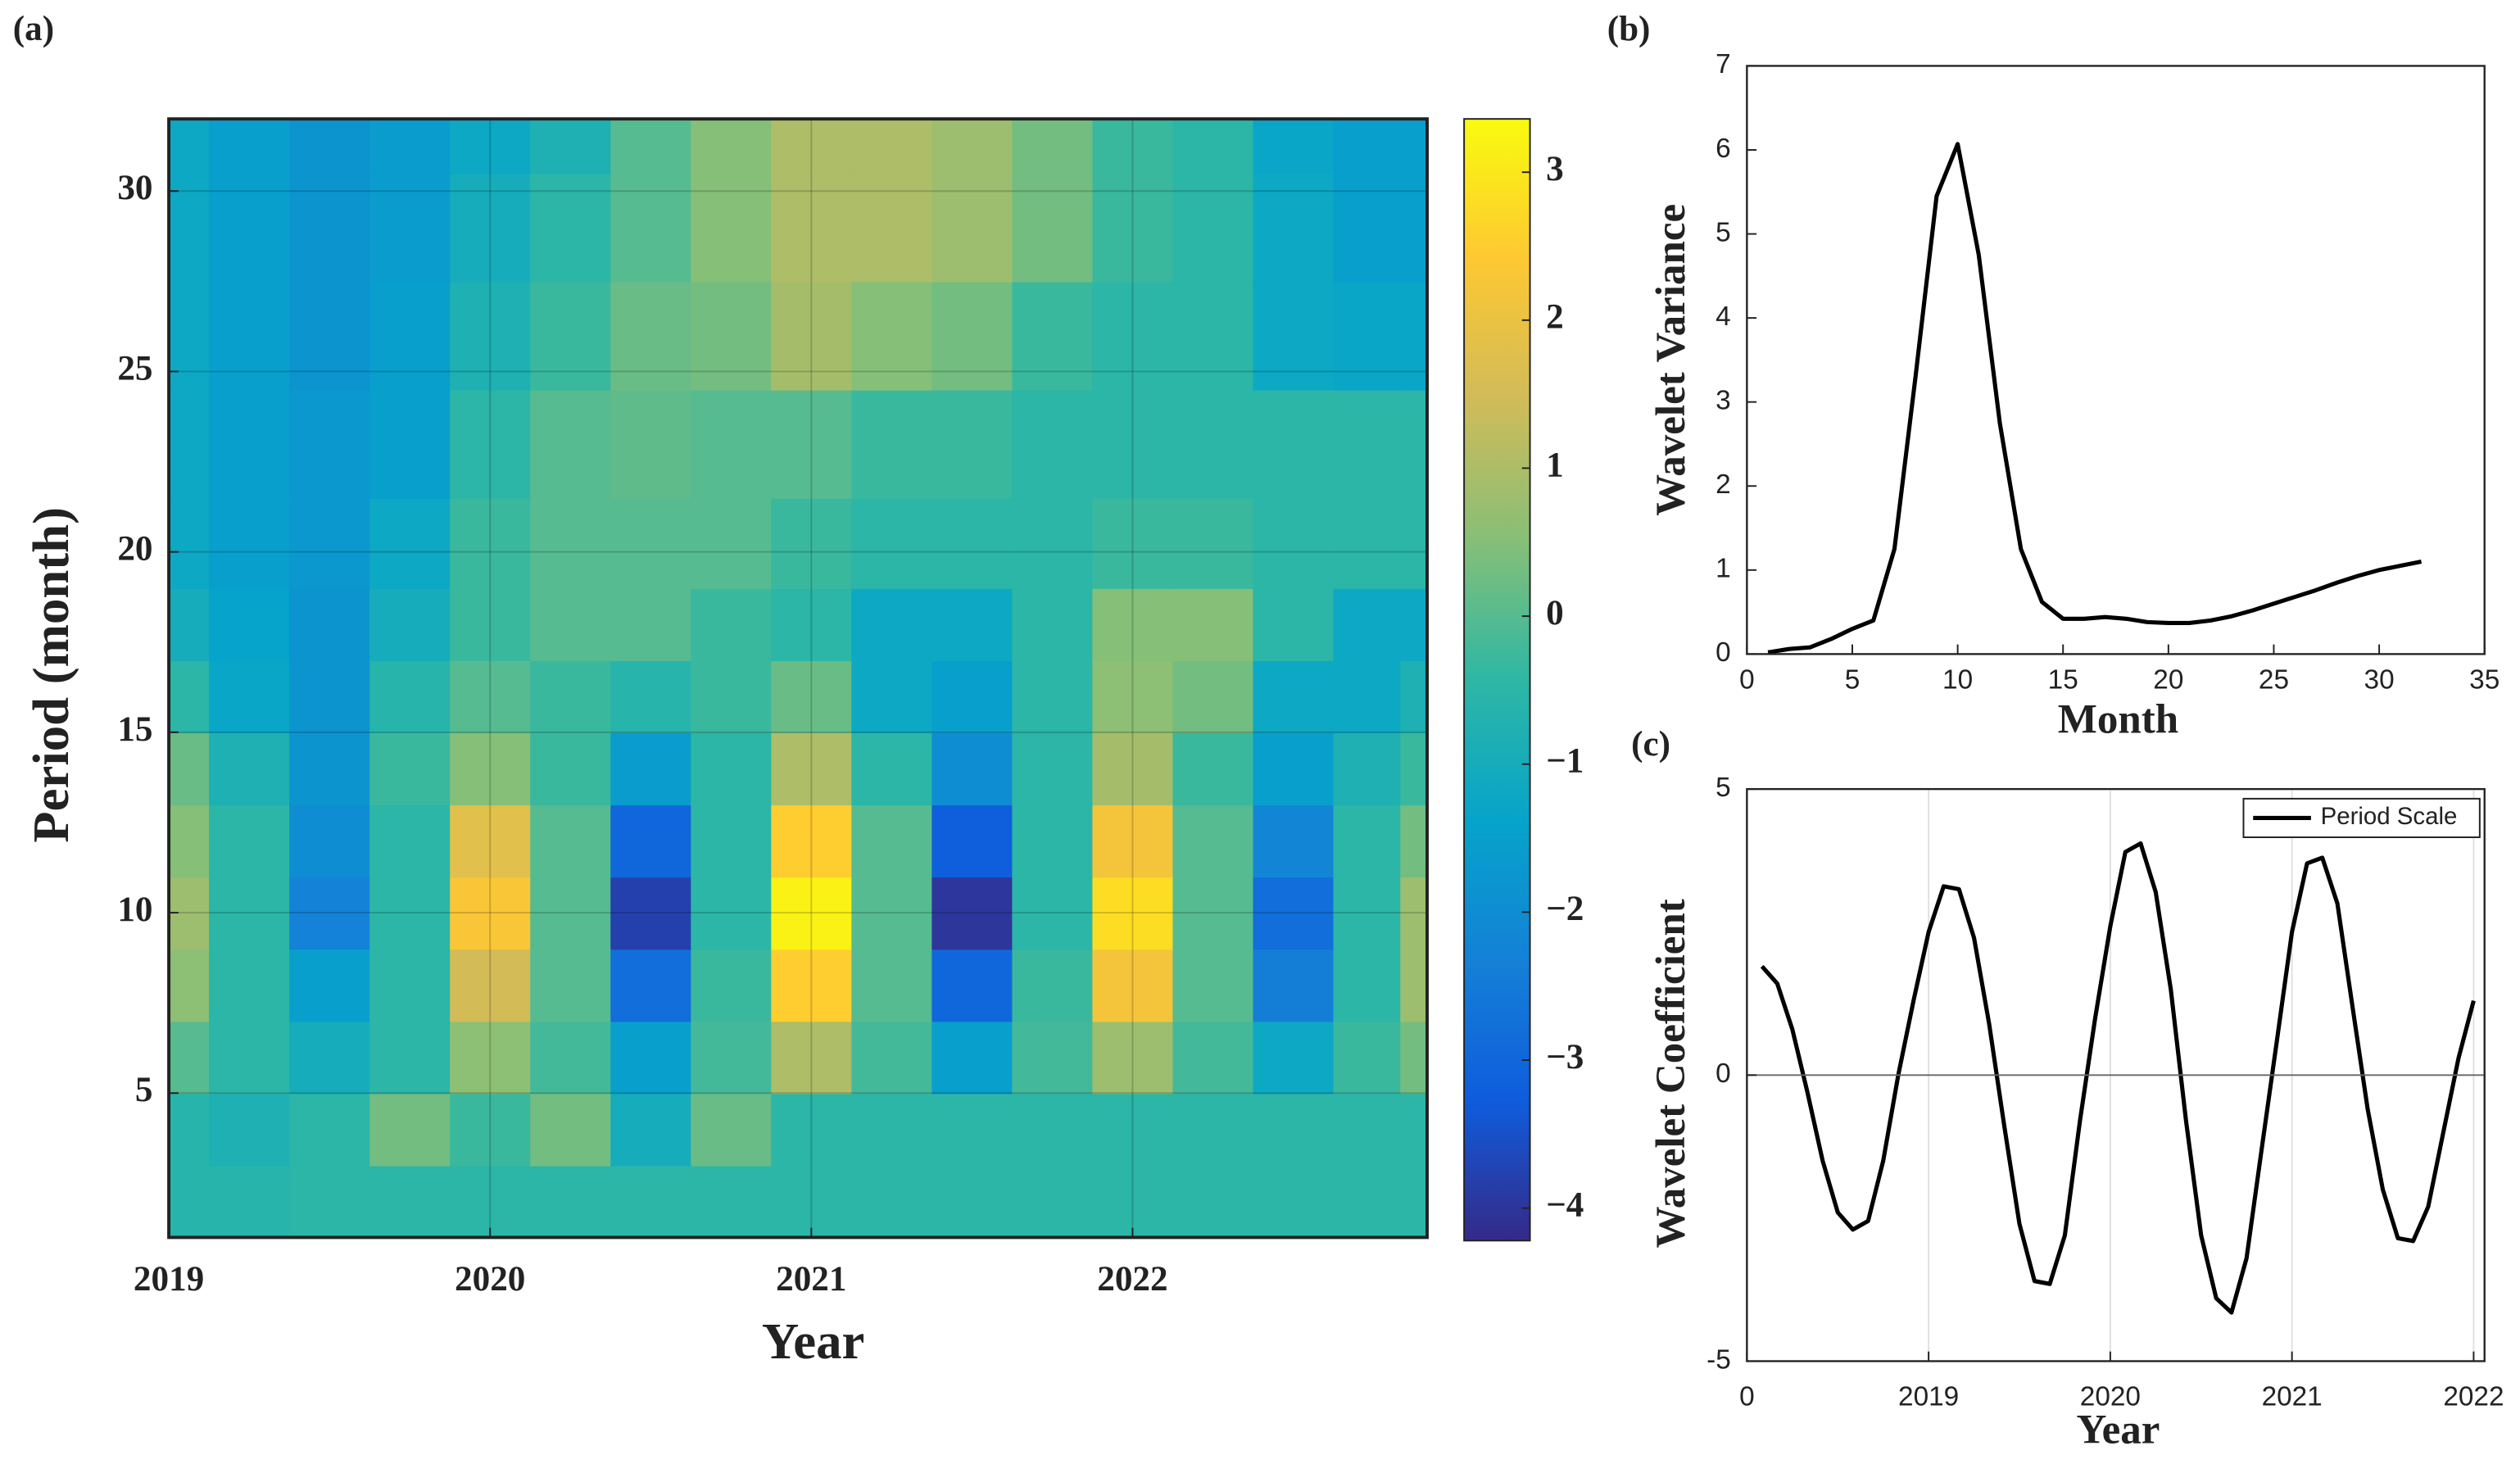  Describe the element at coordinates (813, 1341) in the screenshot. I see `x-axis-label: Year` at that location.